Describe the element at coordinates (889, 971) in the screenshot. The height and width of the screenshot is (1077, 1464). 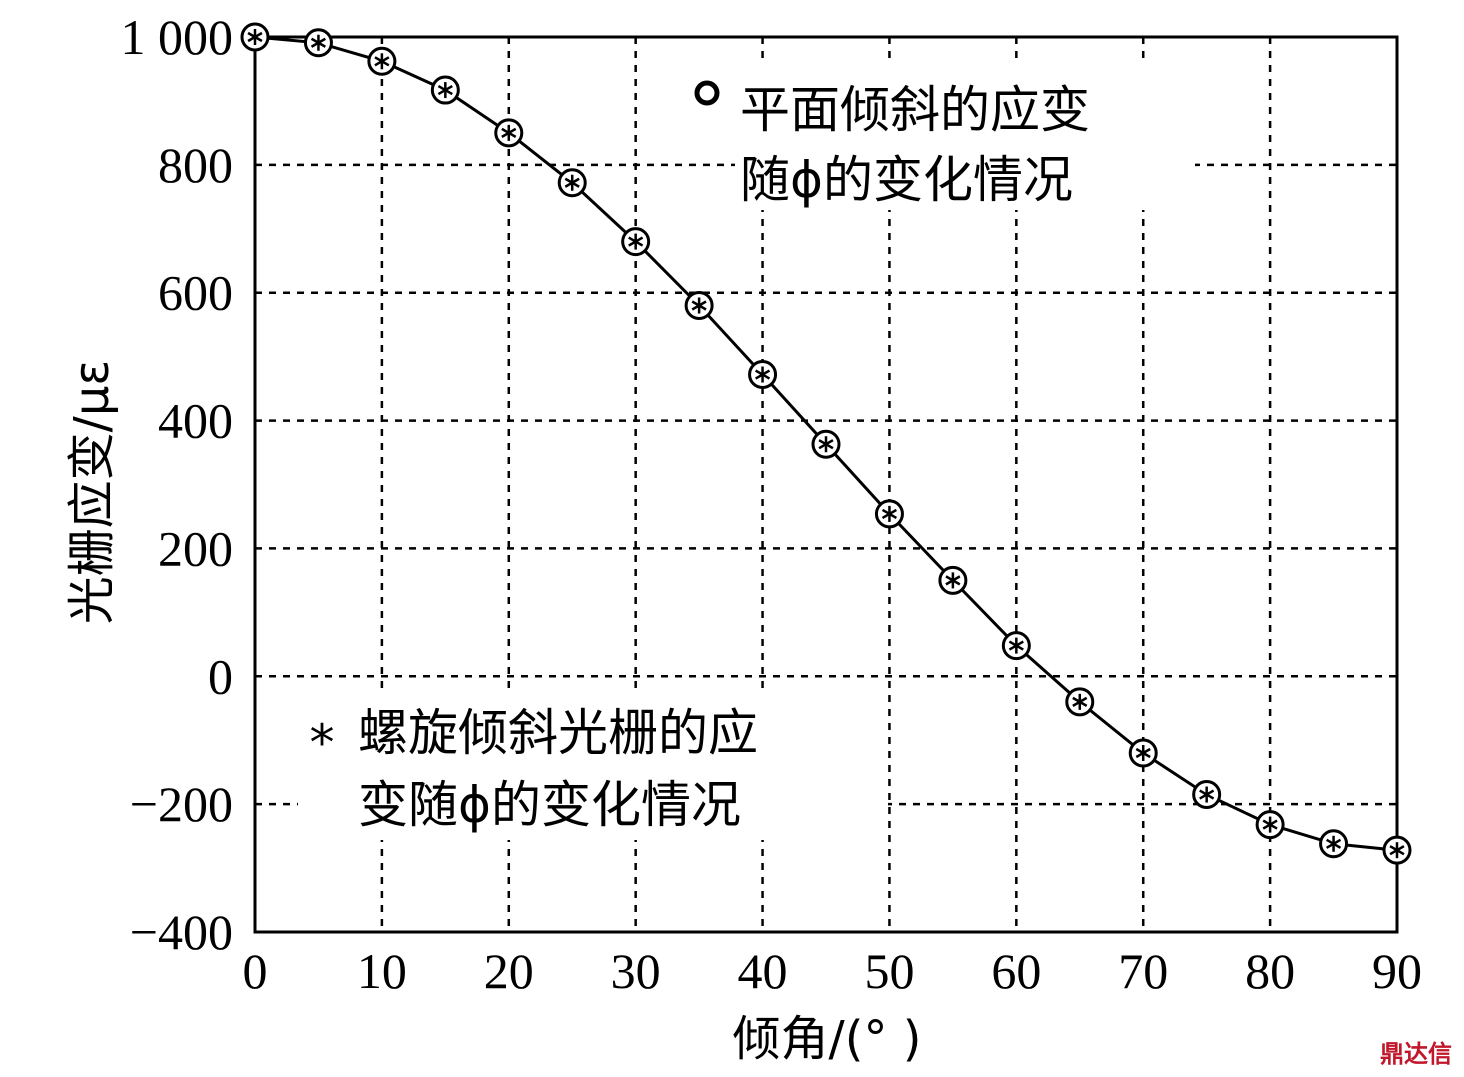
I see `x-tick-label: 50` at that location.